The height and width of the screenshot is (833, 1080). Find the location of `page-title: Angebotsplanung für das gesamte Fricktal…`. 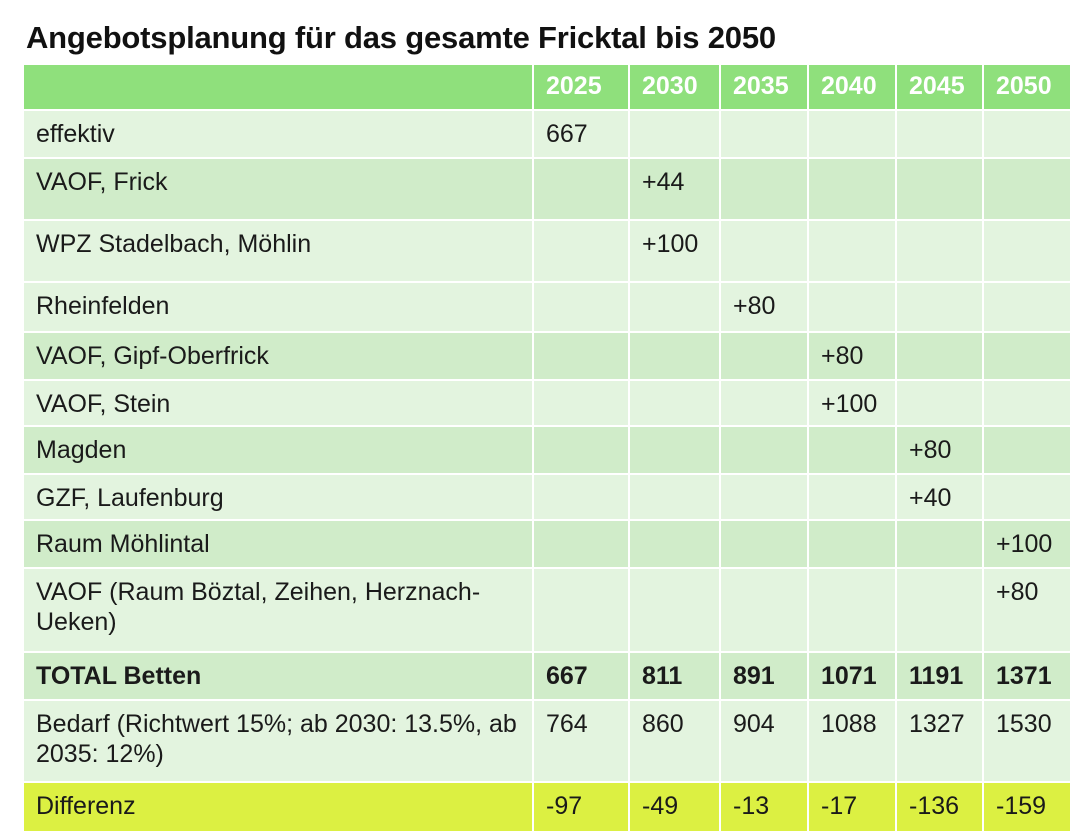

page-title: Angebotsplanung für das gesamte Fricktal… is located at coordinates (401, 37).